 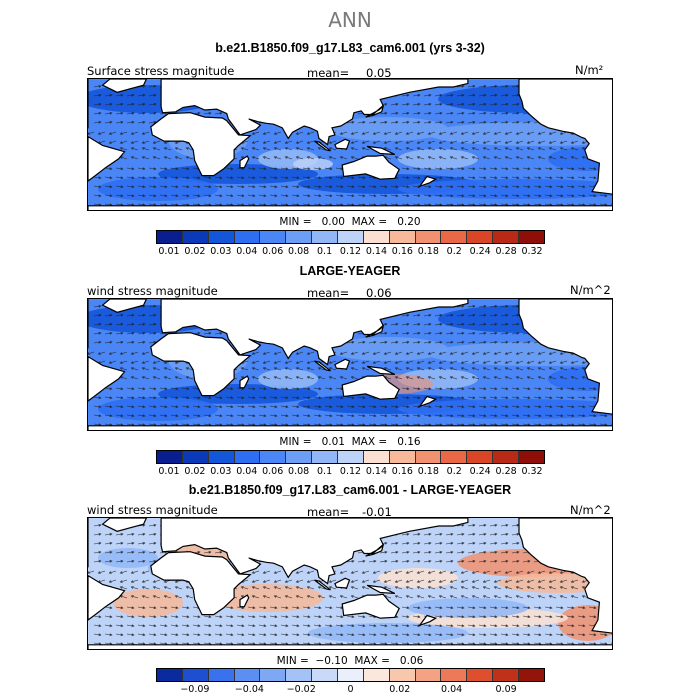 What do you see at coordinates (249, 689) in the screenshot?
I see `colorbar-tick-label: −0.04` at bounding box center [249, 689].